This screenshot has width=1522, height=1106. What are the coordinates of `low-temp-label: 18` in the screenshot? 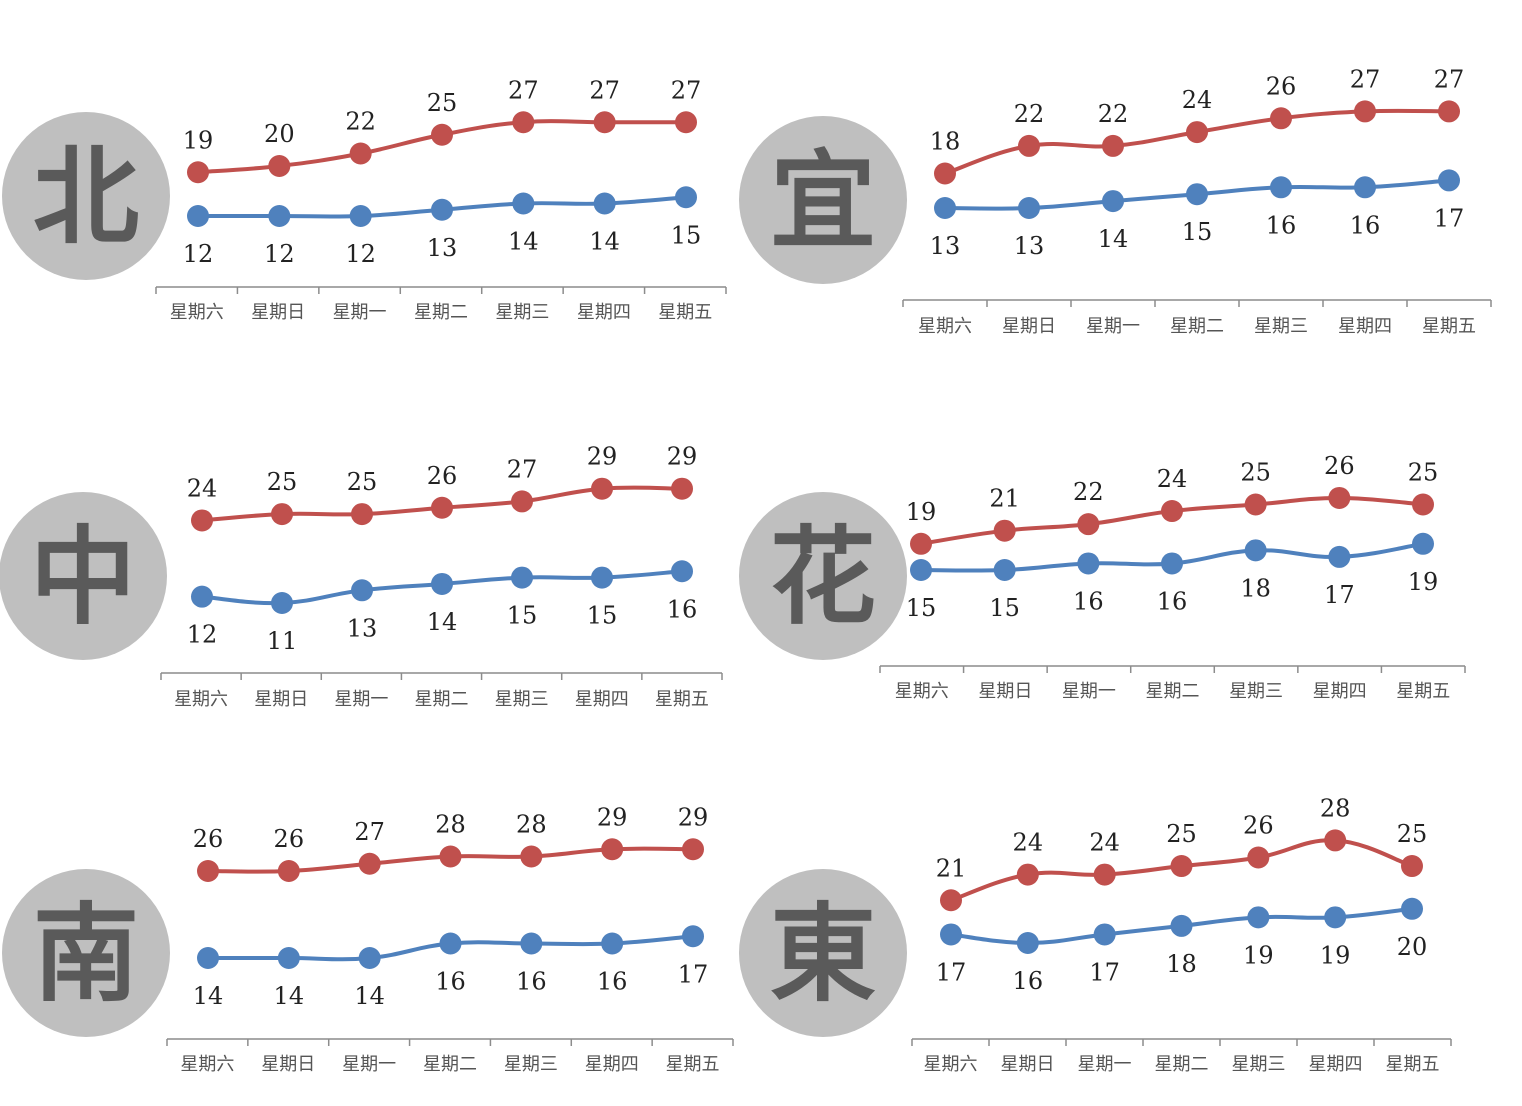 It's located at (1255, 588).